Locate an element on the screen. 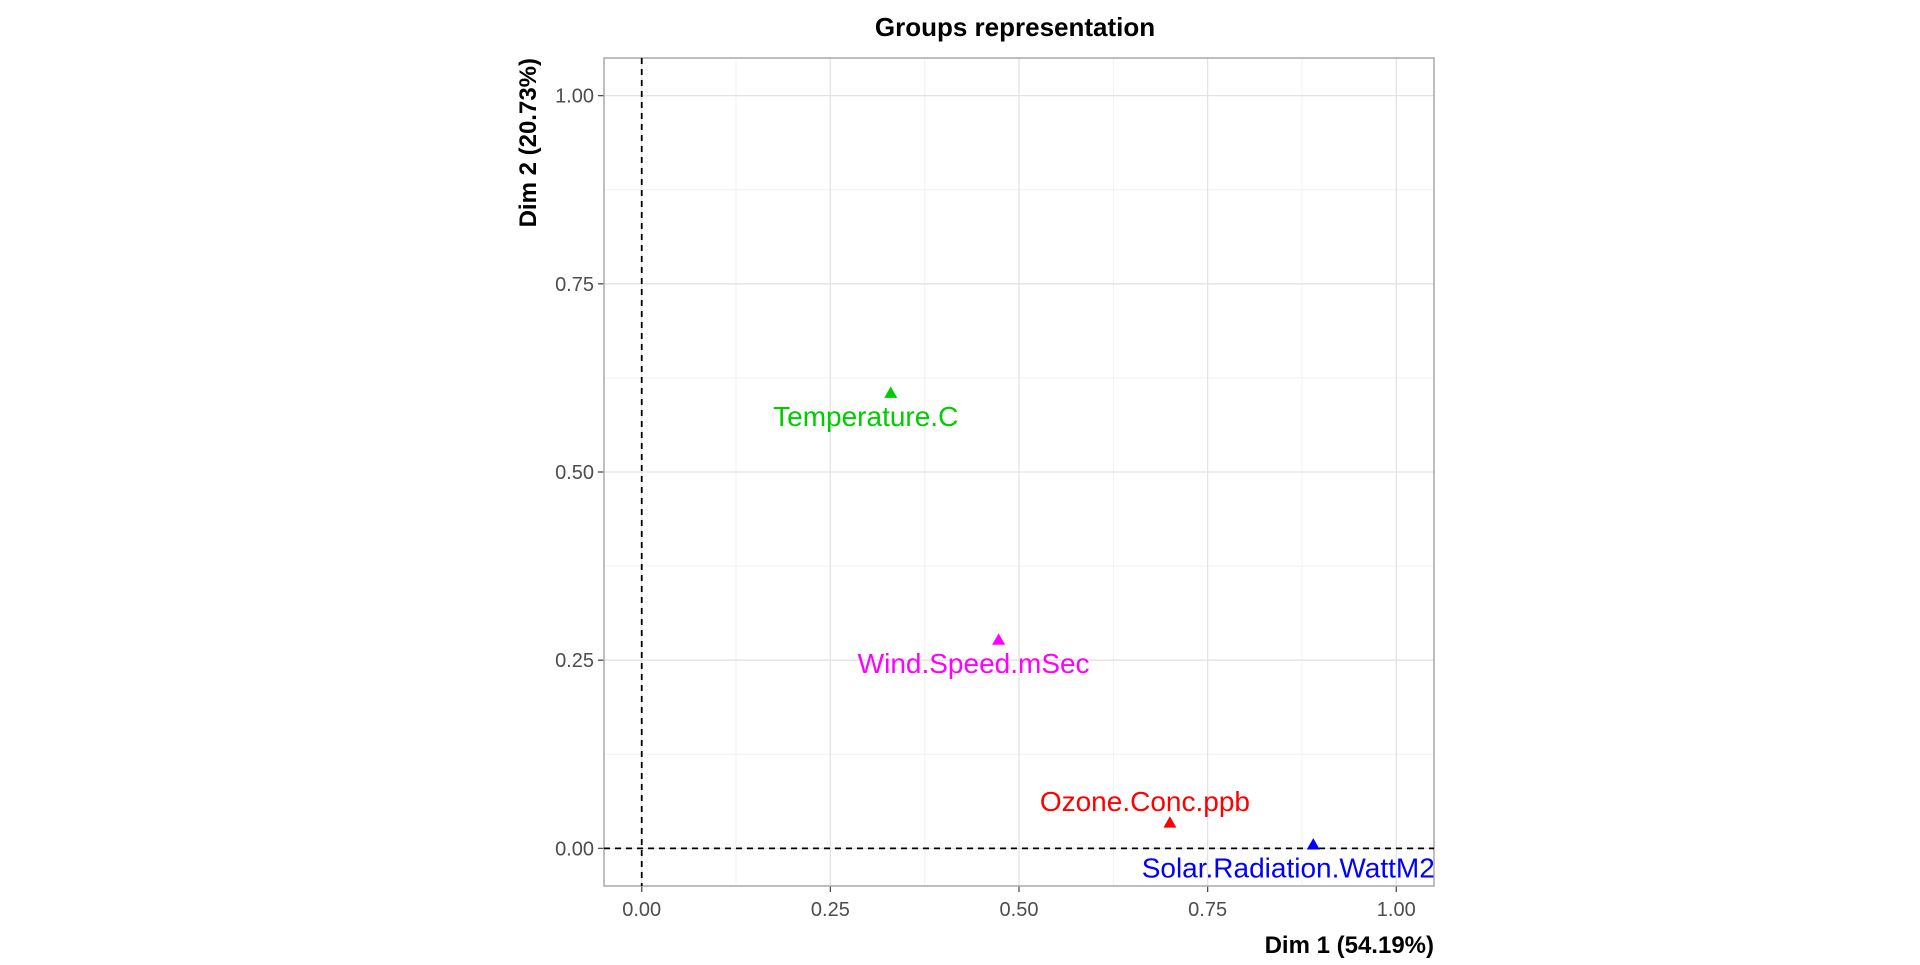 The height and width of the screenshot is (965, 1920). x-tick-label: 1.00 is located at coordinates (1396, 910).